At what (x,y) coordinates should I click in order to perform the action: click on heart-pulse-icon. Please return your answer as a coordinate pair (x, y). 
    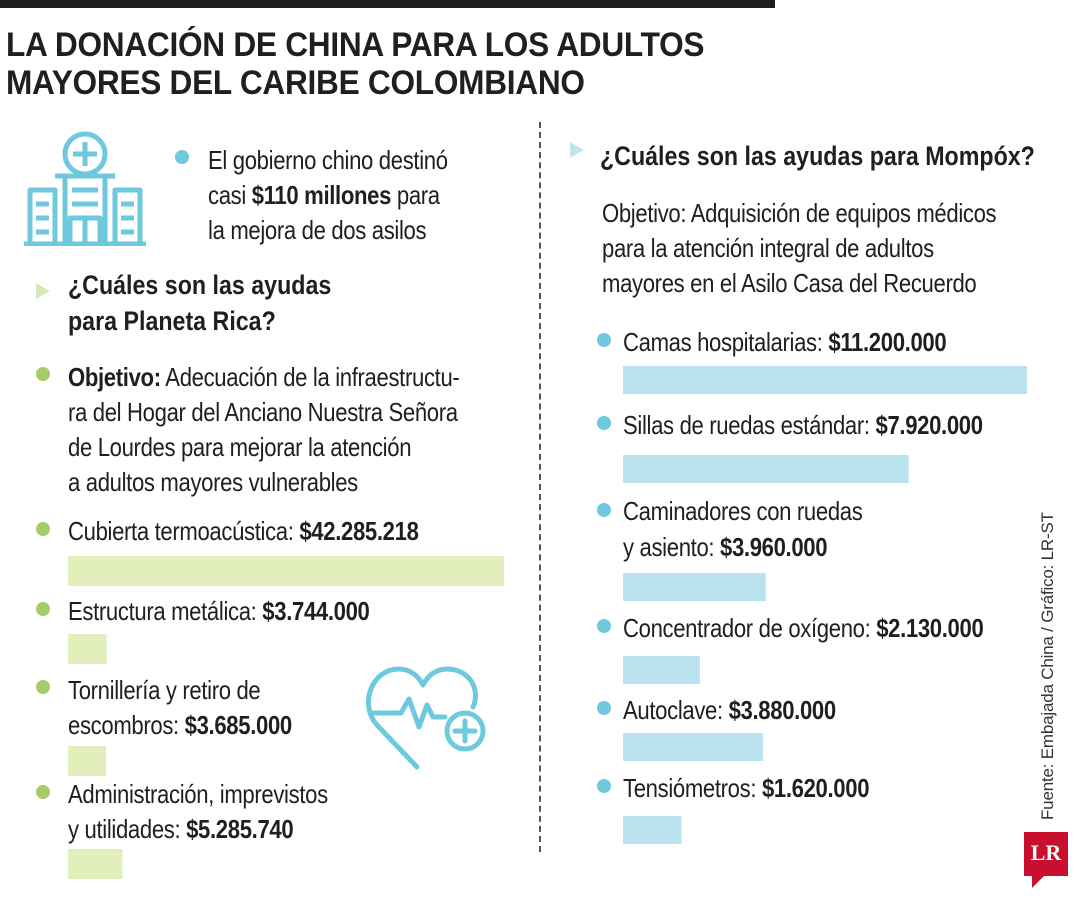
    Looking at the image, I should click on (426, 718).